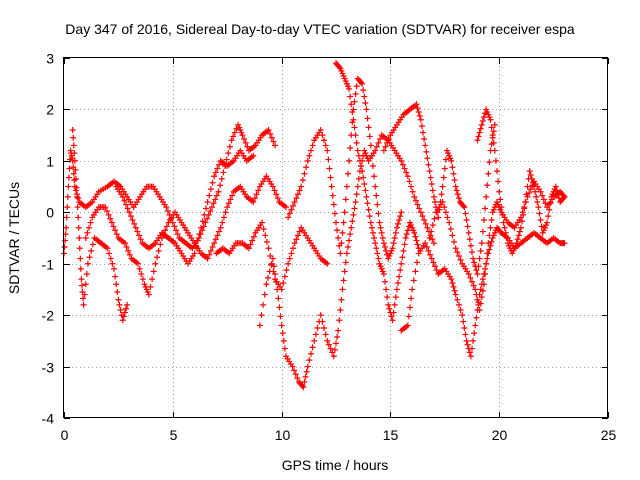 Image resolution: width=640 pixels, height=480 pixels. Describe the element at coordinates (50, 213) in the screenshot. I see `y-tick-label: 0` at that location.